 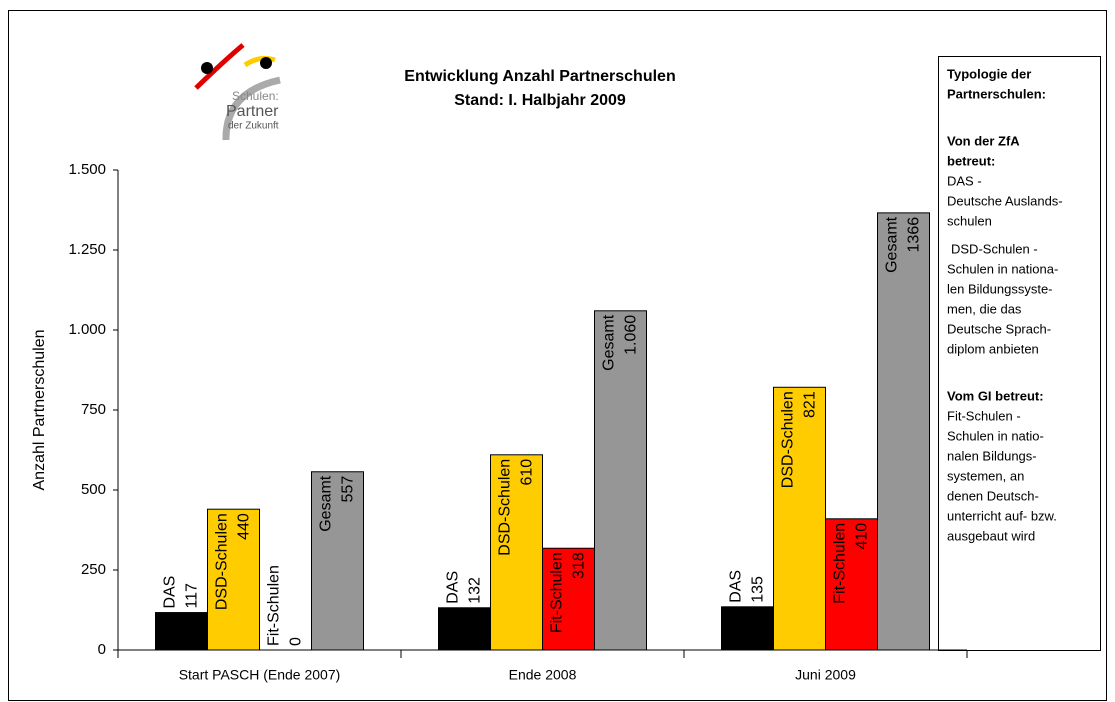 What do you see at coordinates (1000, 288) in the screenshot?
I see `sidebar-text: len Bildungssyste-` at bounding box center [1000, 288].